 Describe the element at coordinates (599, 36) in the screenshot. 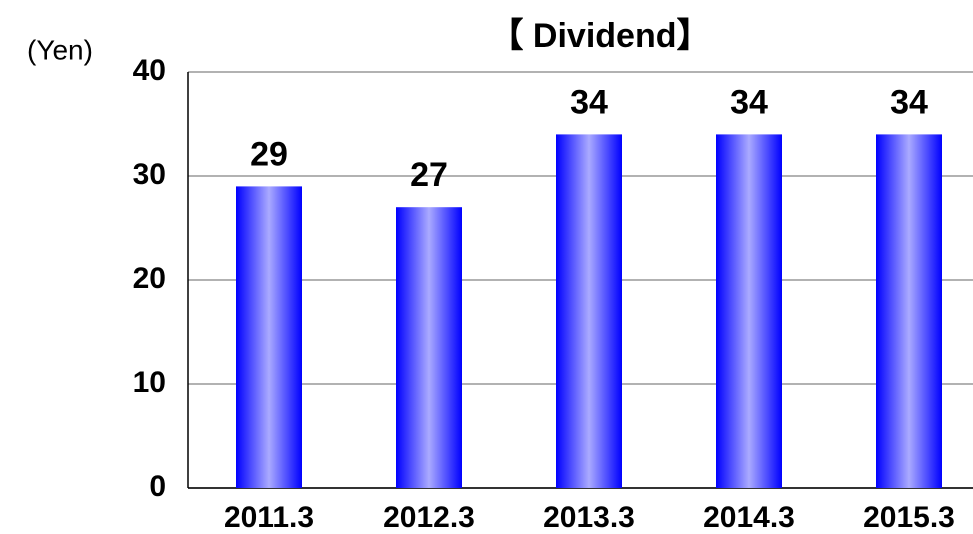

I see `chart-title: 【 Dividend】` at that location.